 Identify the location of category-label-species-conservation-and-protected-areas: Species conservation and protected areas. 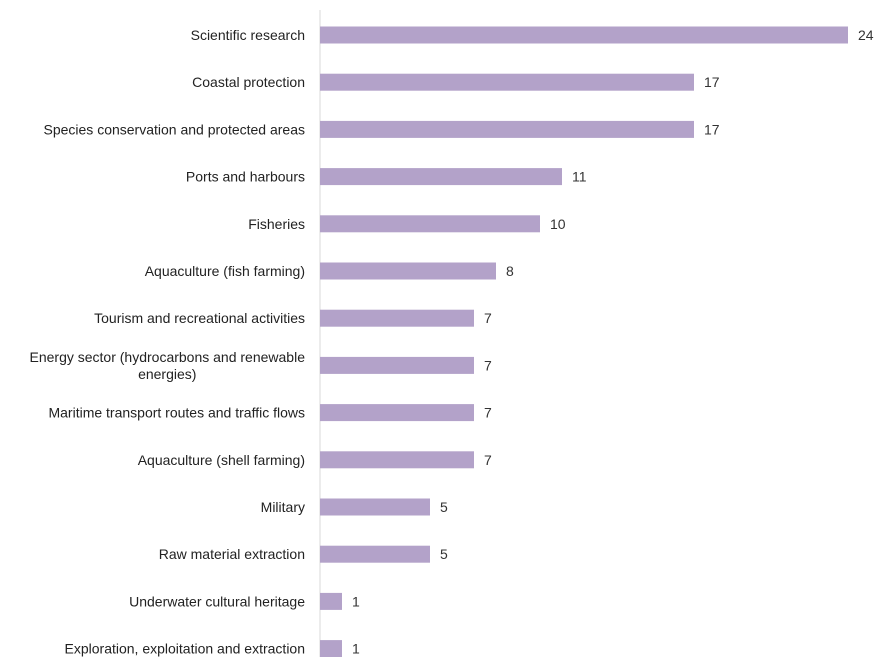
(175, 129).